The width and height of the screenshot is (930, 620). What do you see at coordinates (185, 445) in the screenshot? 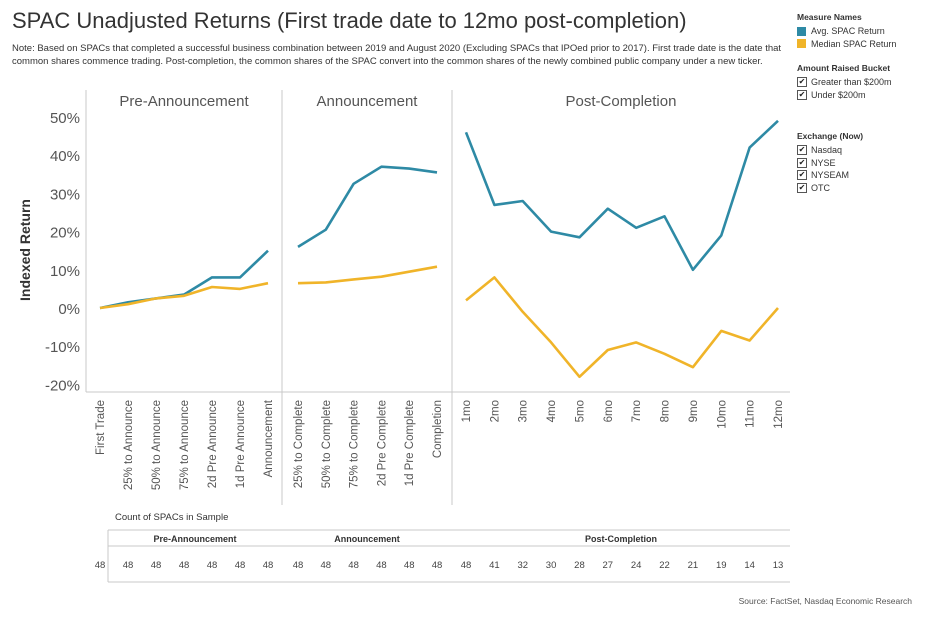
I see `x-tick-label: 75% to Announce` at bounding box center [185, 445].